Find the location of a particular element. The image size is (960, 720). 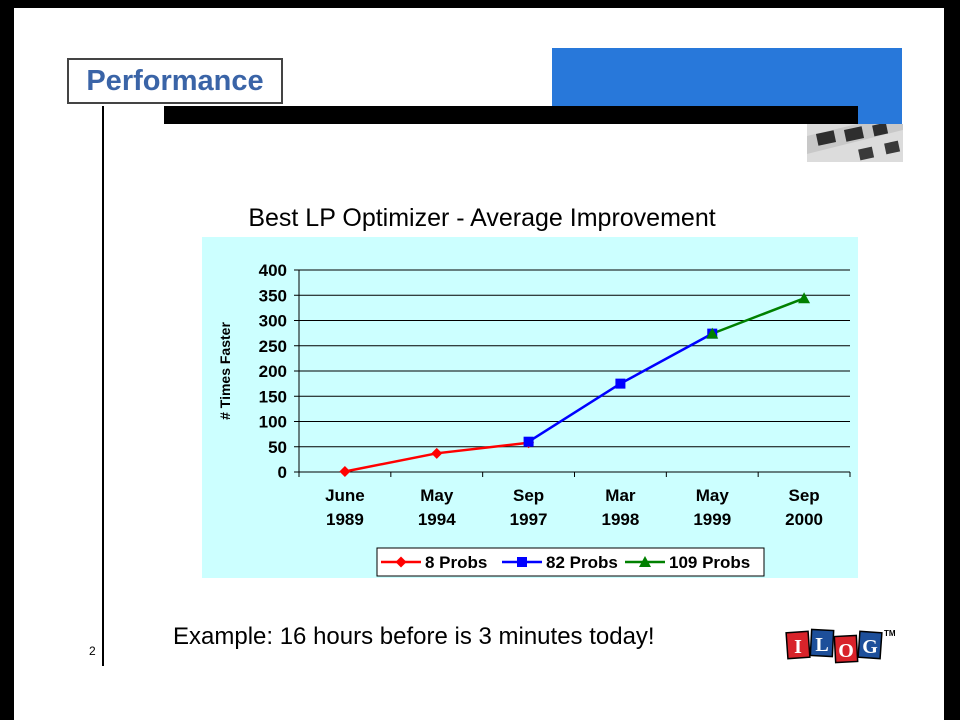

x-tick-label: May 1999 is located at coordinates (712, 507).